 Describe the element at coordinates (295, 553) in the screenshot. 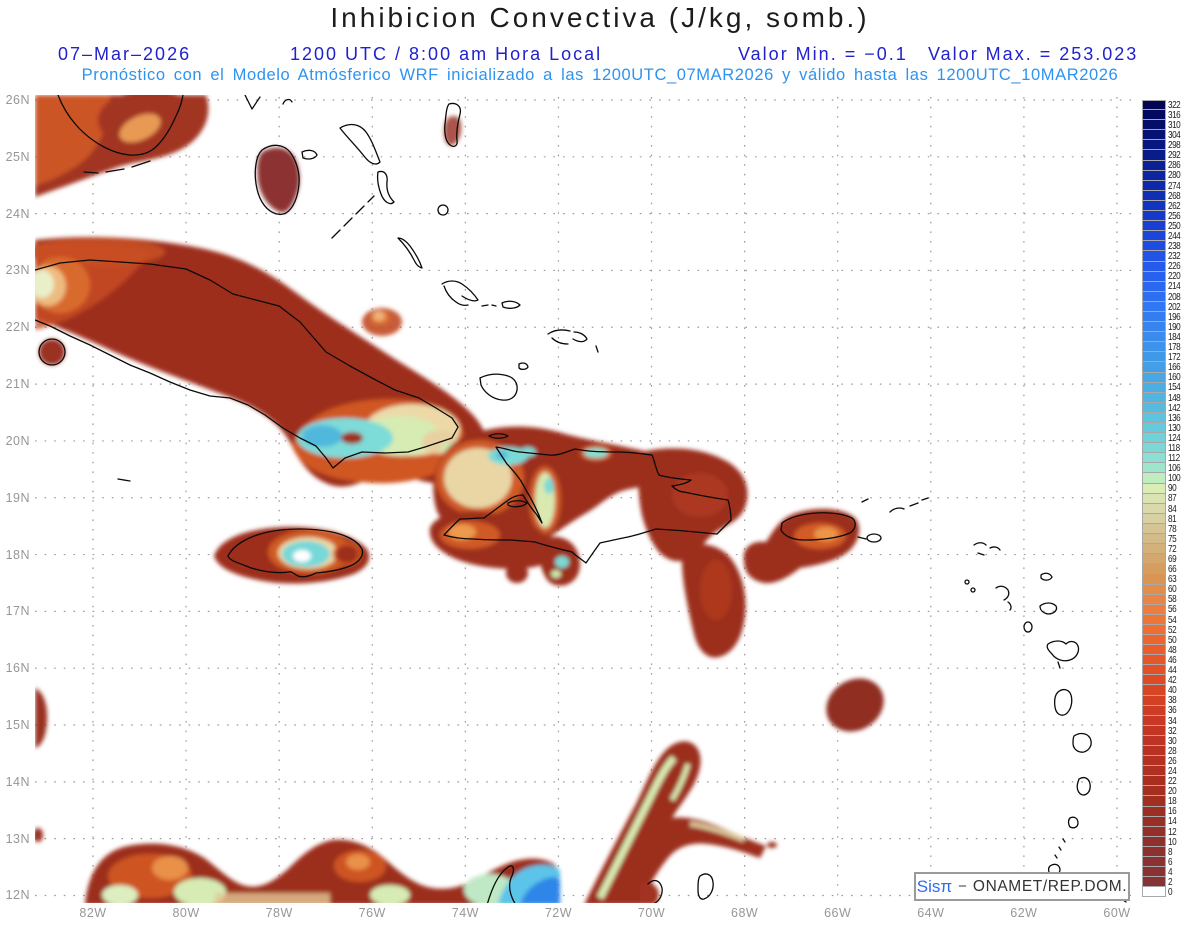

I see `jamaica-coastline` at that location.